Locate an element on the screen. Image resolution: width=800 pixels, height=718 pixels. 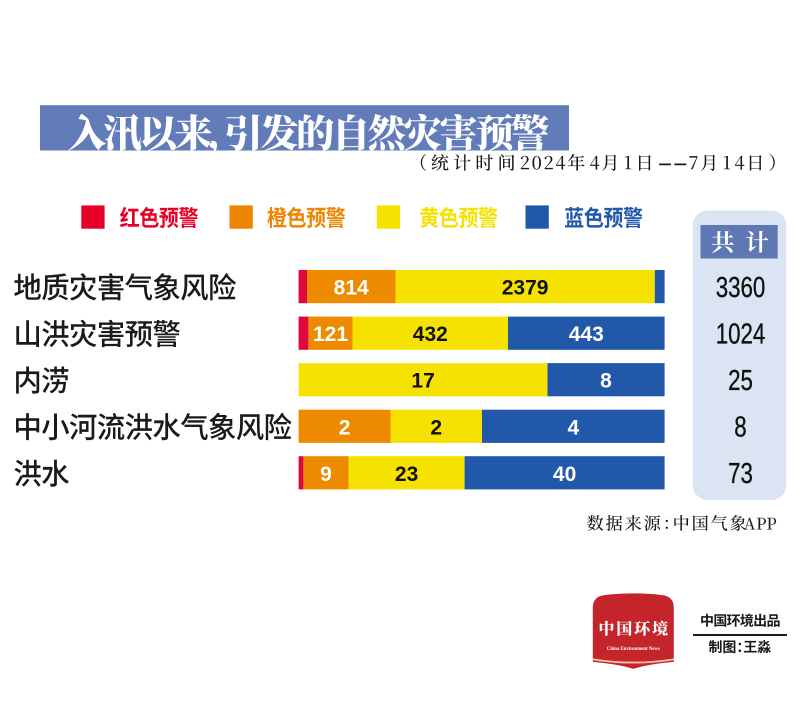
svg-text: 4 is located at coordinates (573, 427).